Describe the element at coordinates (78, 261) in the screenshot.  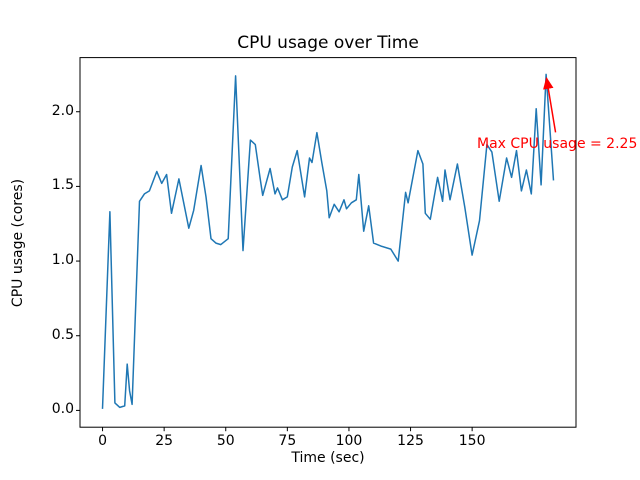
I see `y-axis-ticks` at that location.